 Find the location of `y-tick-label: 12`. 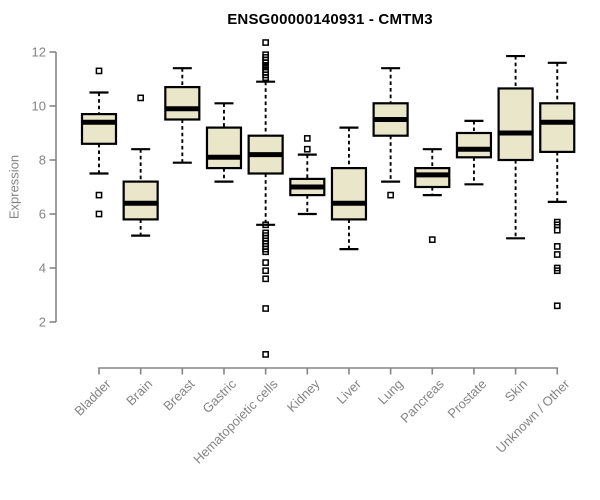

y-tick-label: 12 is located at coordinates (39, 52).